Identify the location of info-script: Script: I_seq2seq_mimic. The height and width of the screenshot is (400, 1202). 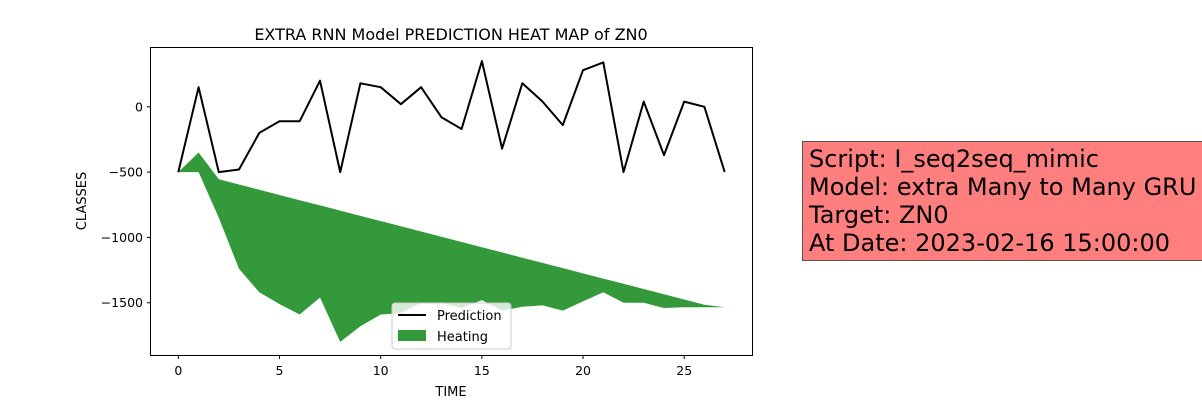
(954, 159).